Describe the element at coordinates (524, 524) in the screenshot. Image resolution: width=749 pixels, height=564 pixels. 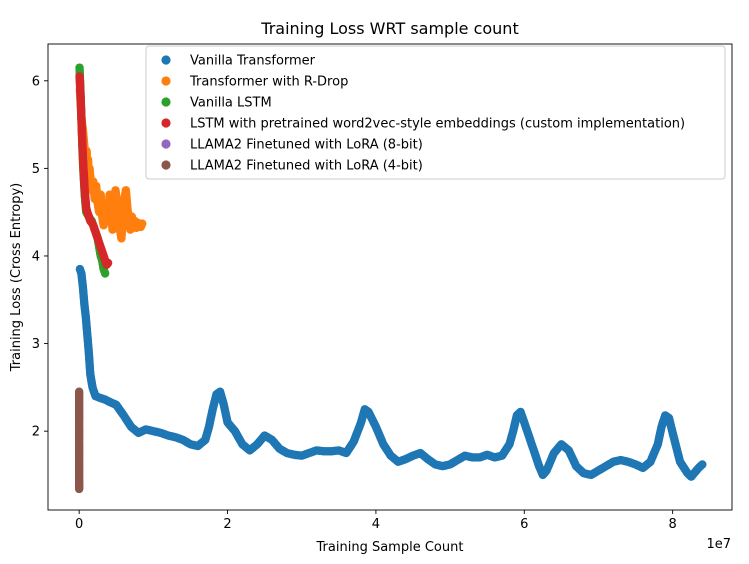
I see `x-tick-label: 6` at that location.